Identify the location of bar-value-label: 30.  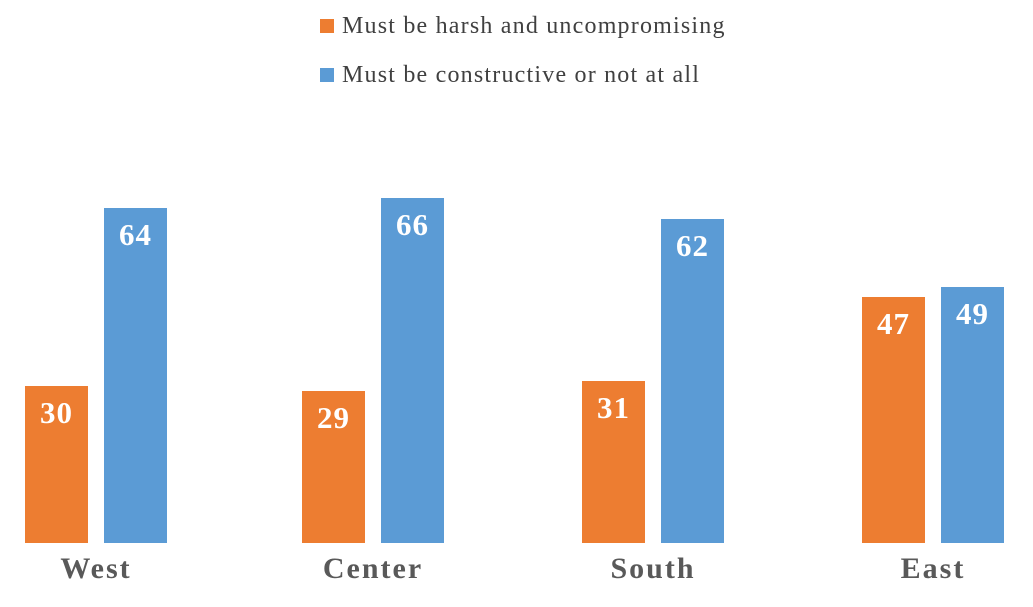
(56, 412).